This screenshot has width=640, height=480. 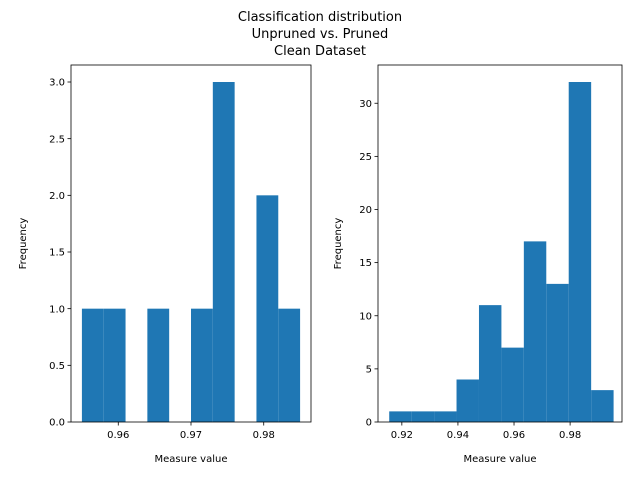 I want to click on x-tick-label: 0.97, so click(x=191, y=435).